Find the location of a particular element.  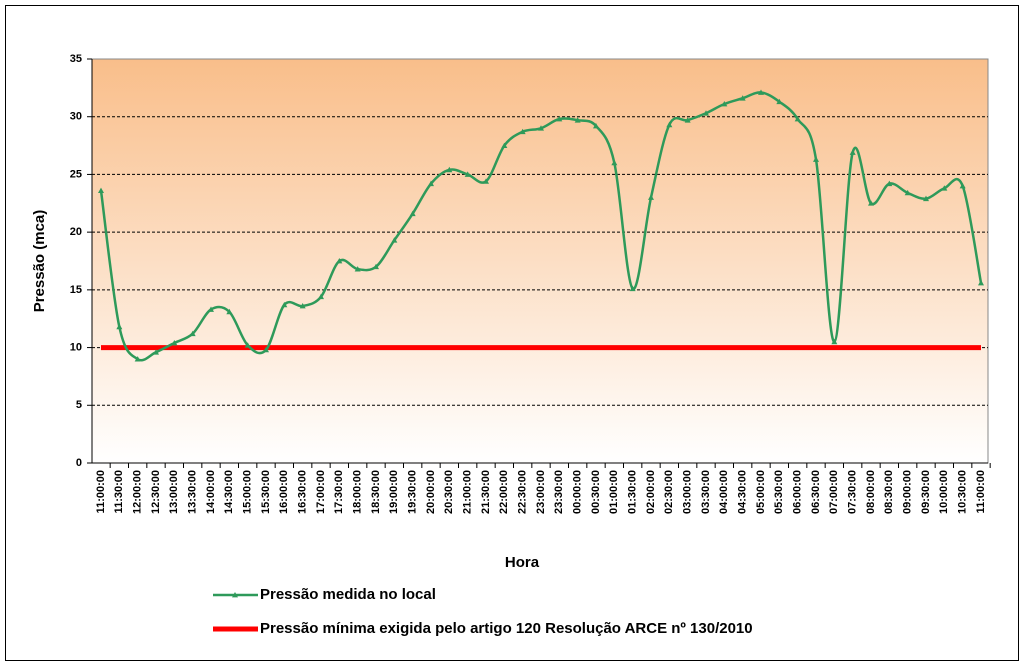

x-tick-label: 00:30:00 is located at coordinates (596, 492).